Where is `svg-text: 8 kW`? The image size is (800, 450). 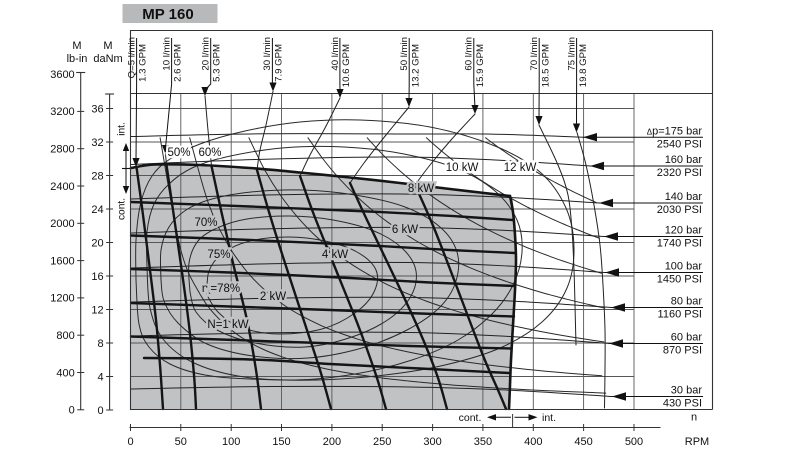 svg-text: 8 kW is located at coordinates (421, 189).